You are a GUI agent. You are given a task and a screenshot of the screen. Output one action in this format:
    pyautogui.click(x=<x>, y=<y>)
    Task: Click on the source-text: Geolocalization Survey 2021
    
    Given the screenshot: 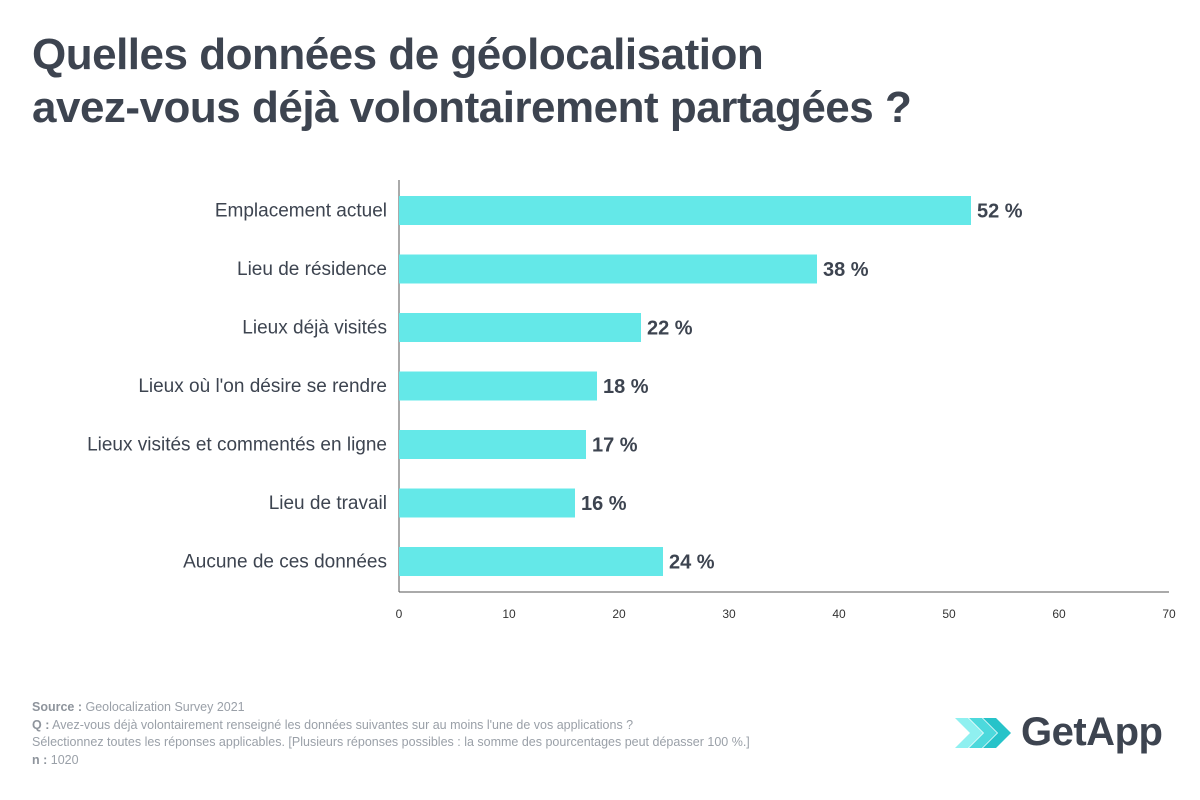 What is the action you would take?
    pyautogui.click(x=165, y=707)
    